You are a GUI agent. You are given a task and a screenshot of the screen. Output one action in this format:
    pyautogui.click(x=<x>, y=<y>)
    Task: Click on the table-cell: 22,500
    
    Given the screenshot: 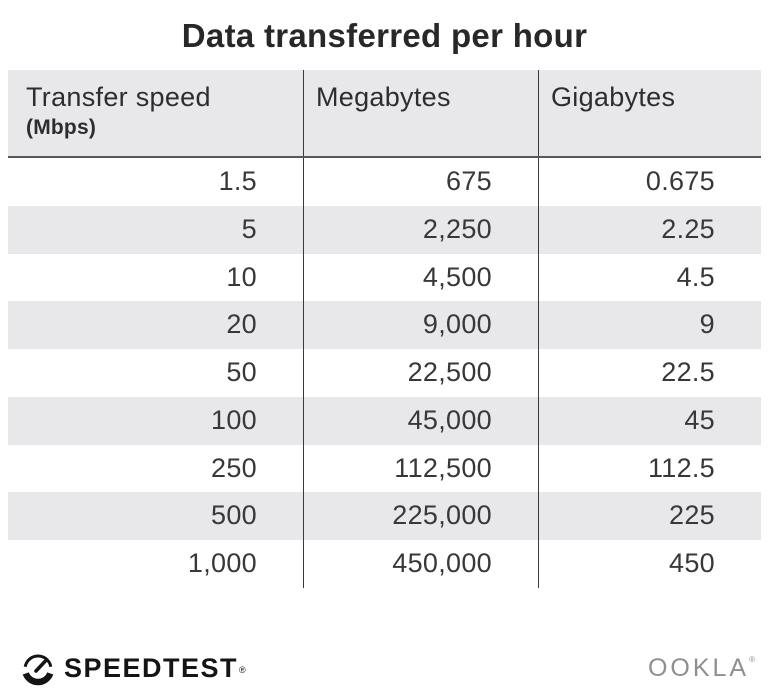 What is the action you would take?
    pyautogui.click(x=420, y=373)
    